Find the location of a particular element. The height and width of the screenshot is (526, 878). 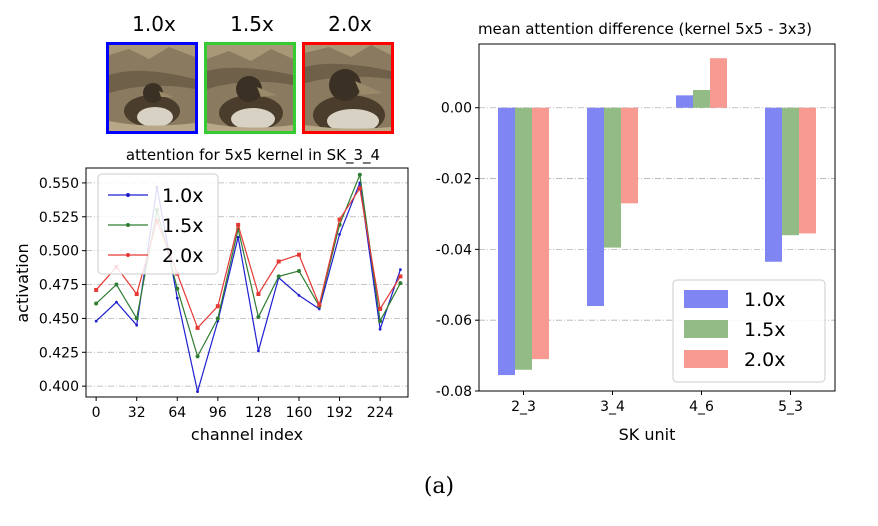

bar-chart-legend: 1.0x 1.5x 2.0x is located at coordinates (749, 331).